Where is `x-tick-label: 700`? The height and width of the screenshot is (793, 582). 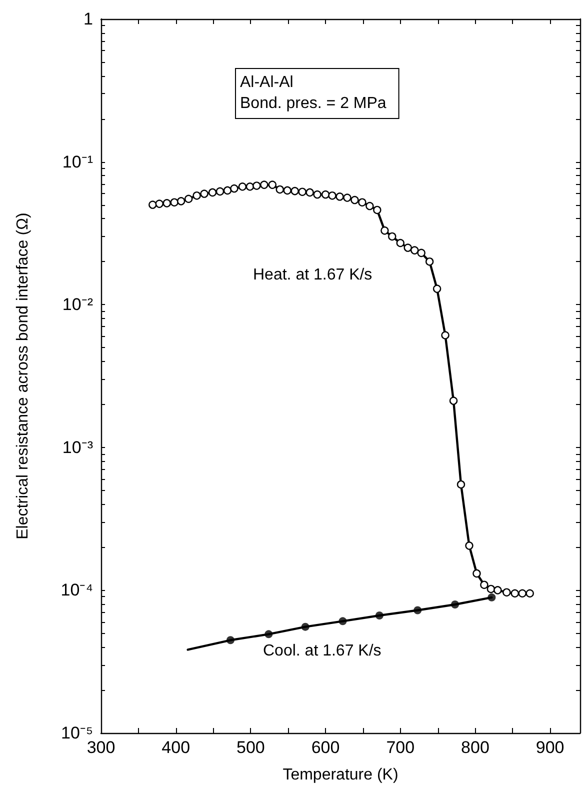 x-tick-label: 700 is located at coordinates (400, 747).